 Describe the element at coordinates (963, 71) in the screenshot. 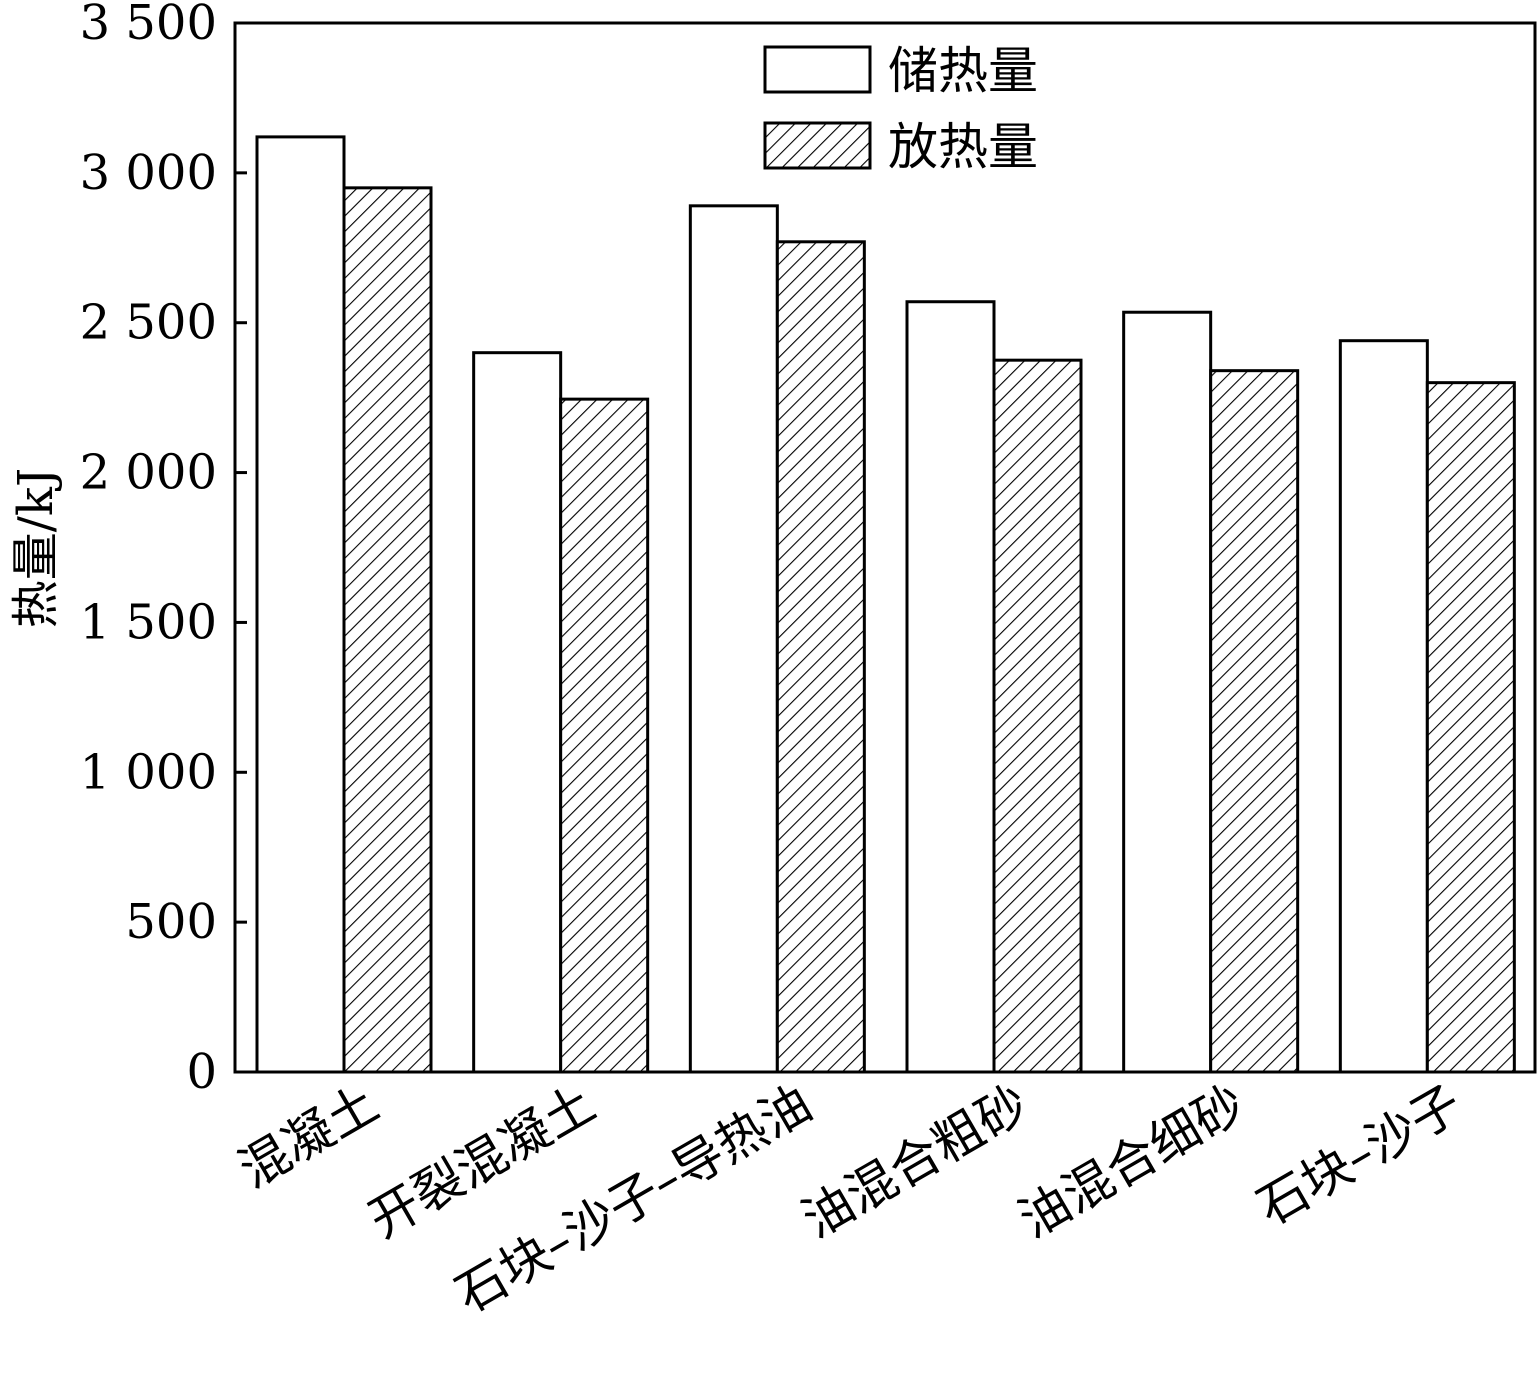

I see `legend-label: 储热量` at that location.